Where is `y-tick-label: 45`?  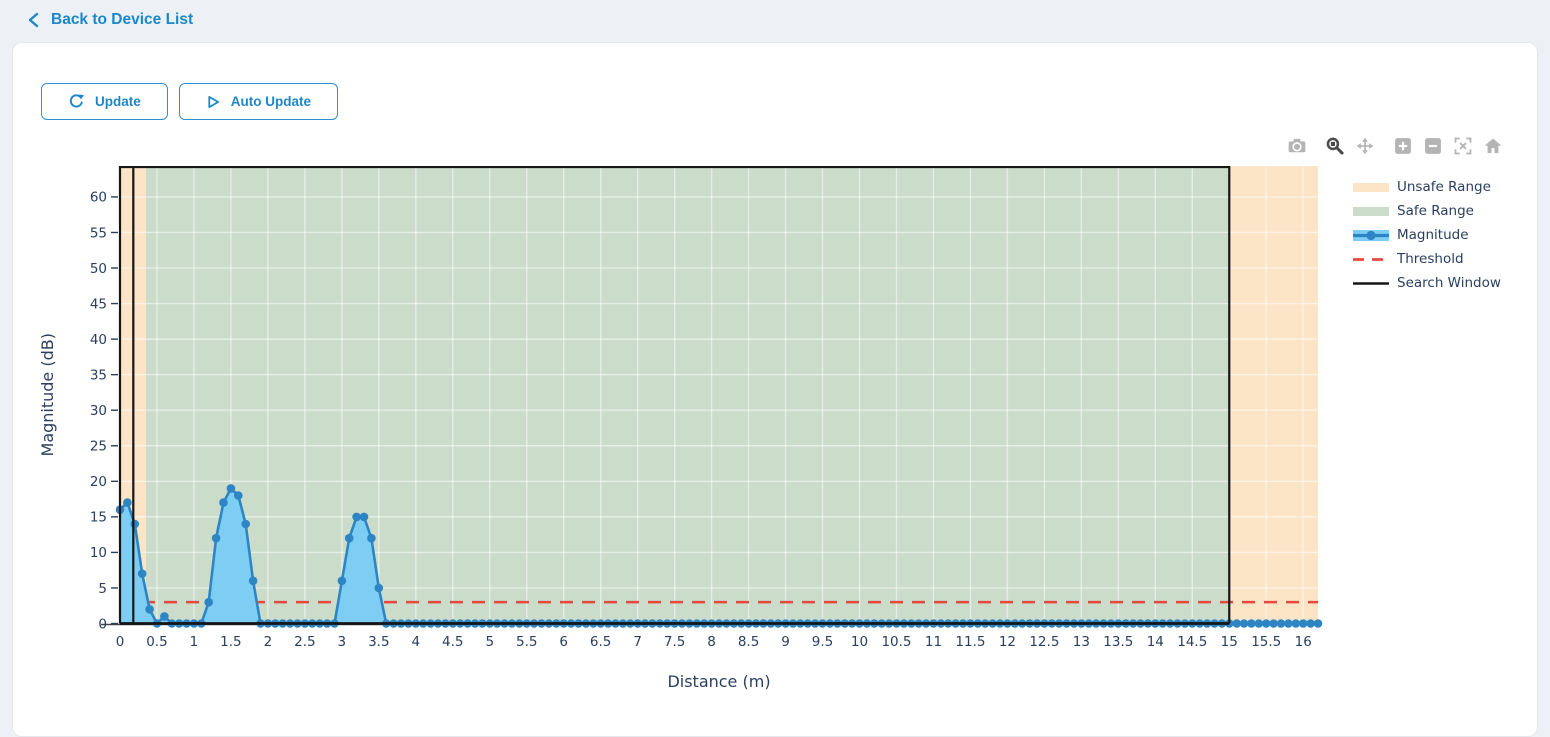 y-tick-label: 45 is located at coordinates (98, 304).